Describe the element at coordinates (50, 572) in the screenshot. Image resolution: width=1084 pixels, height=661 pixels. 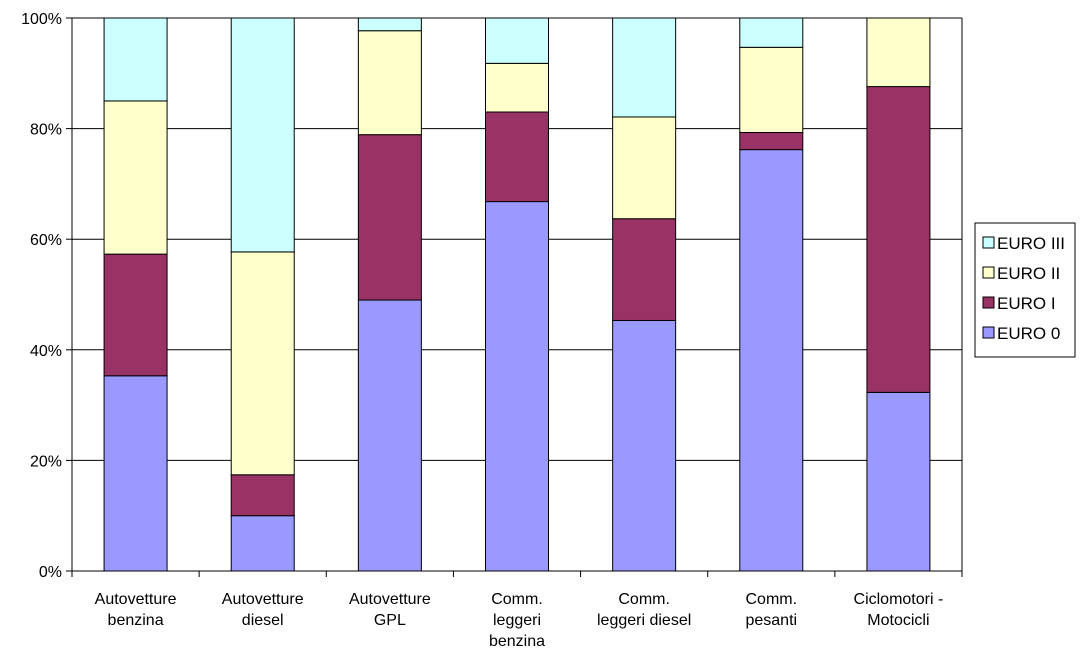
I see `y-tick-label: 0%` at that location.